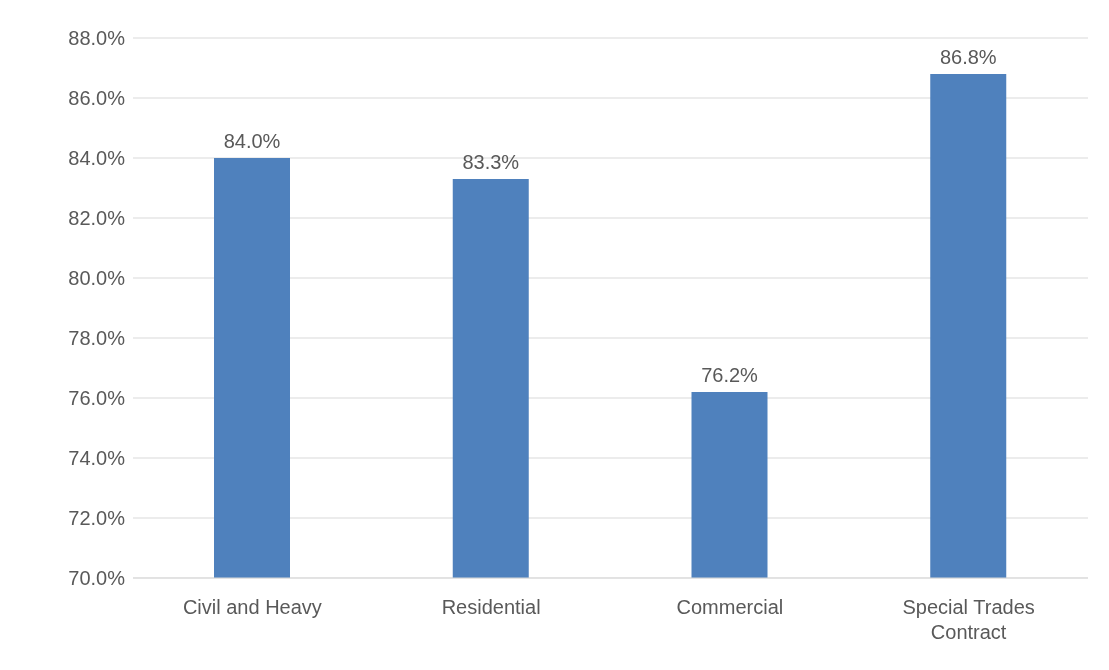 The image size is (1109, 670). I want to click on y-tick-label: 86.0%, so click(97, 98).